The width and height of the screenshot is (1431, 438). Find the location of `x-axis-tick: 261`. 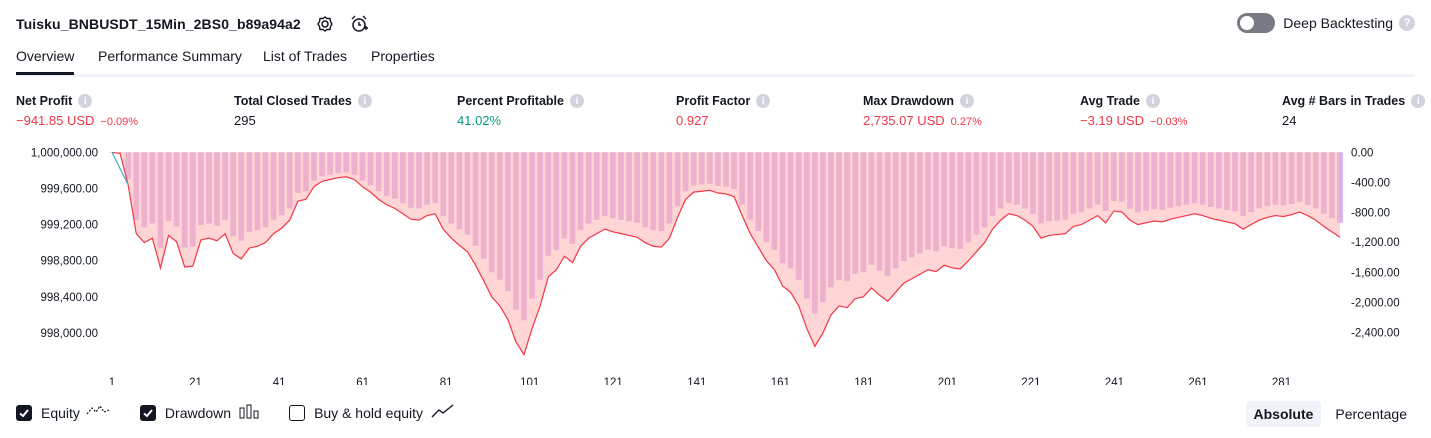

x-axis-tick: 261 is located at coordinates (1197, 381).